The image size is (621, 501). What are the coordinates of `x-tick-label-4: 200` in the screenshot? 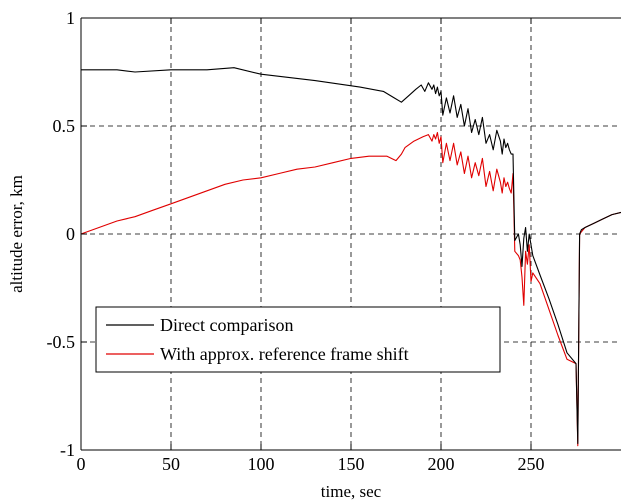 It's located at (441, 464).